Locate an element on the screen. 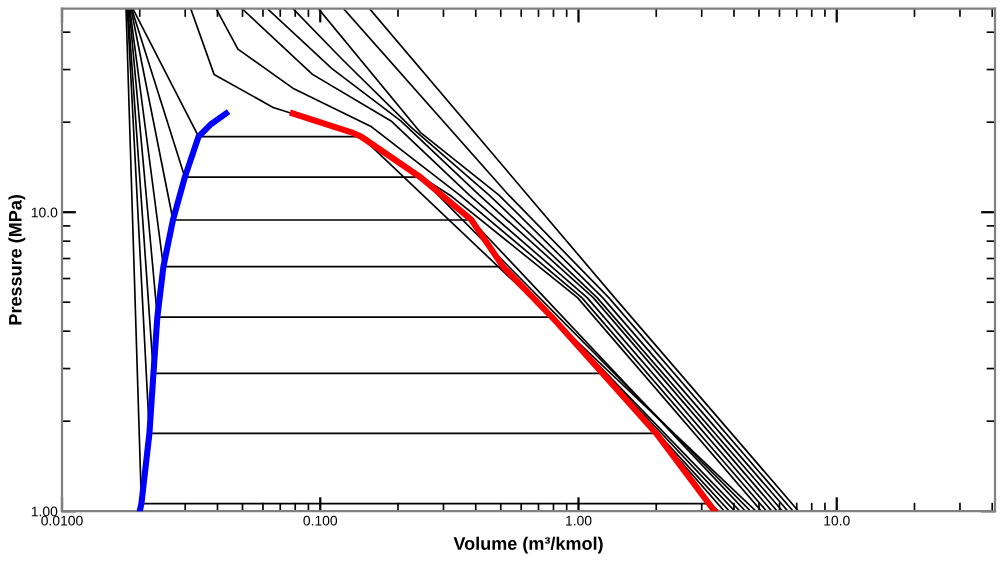  x-axis-title: Volume (m³/kmol) is located at coordinates (528, 545).